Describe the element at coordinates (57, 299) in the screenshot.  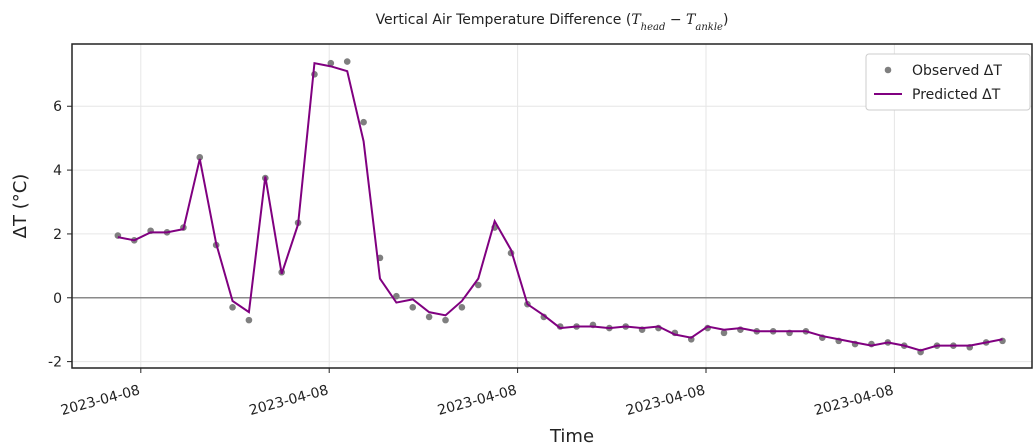
I see `y-tick-label: 0` at that location.